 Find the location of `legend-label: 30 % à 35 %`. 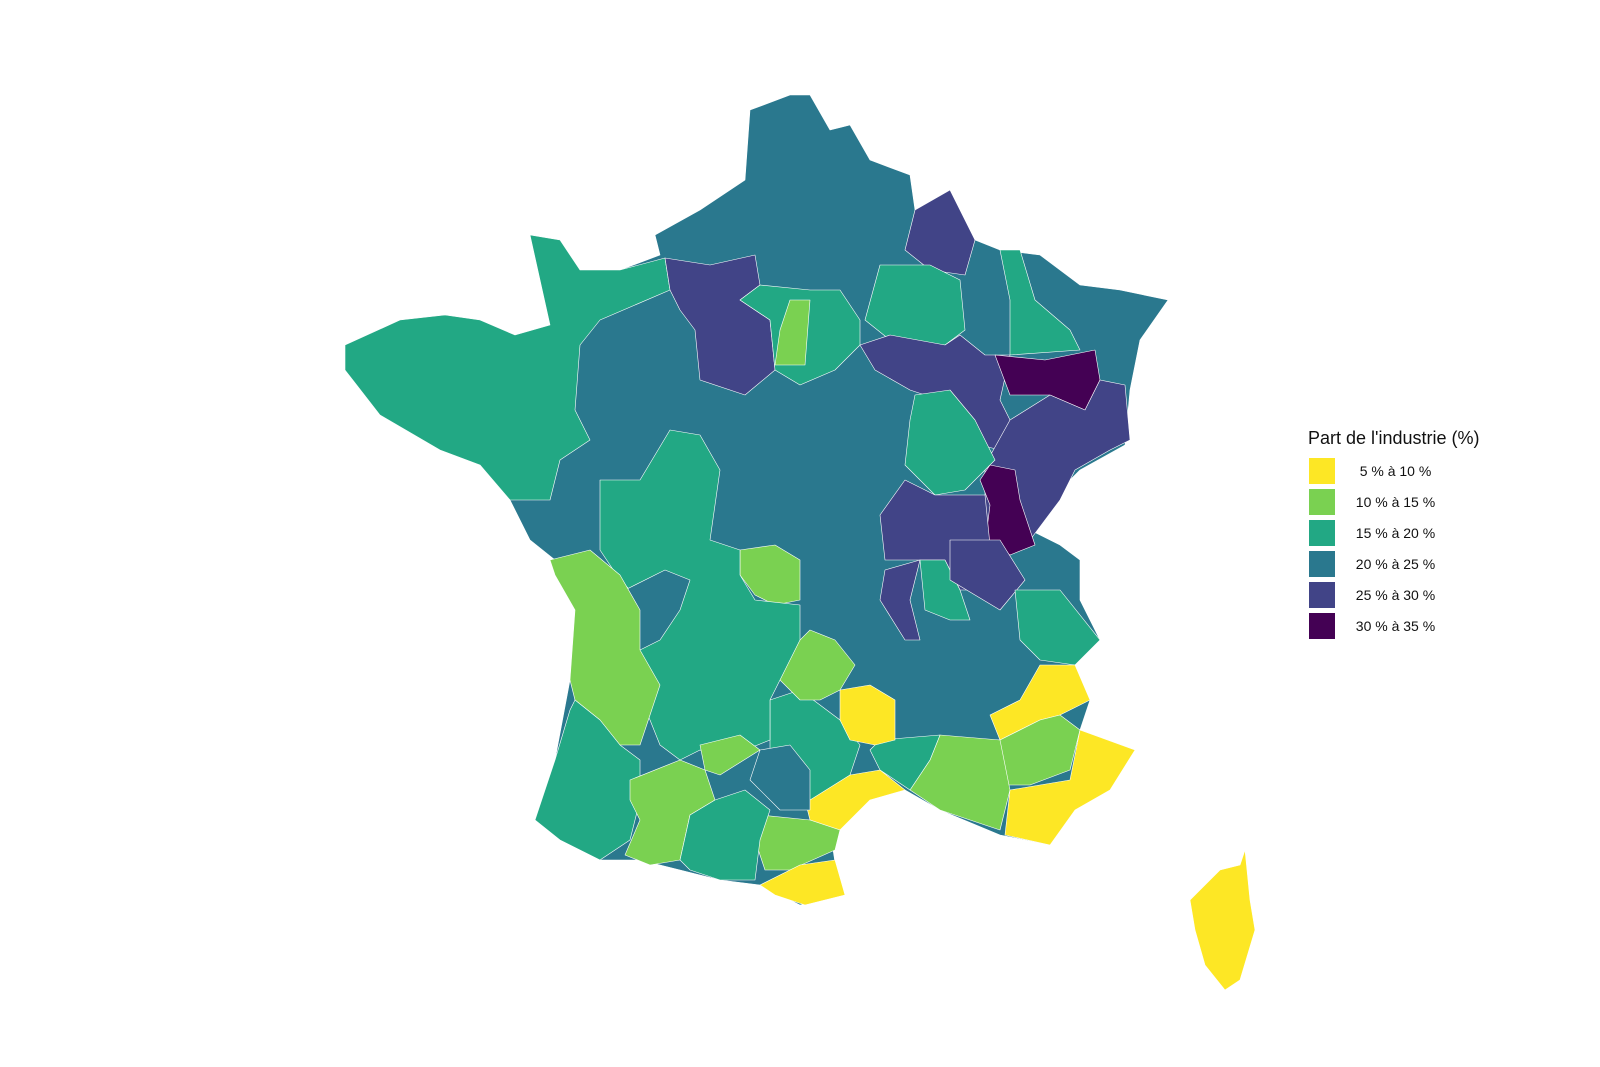

legend-label: 30 % à 35 % is located at coordinates (1395, 625).